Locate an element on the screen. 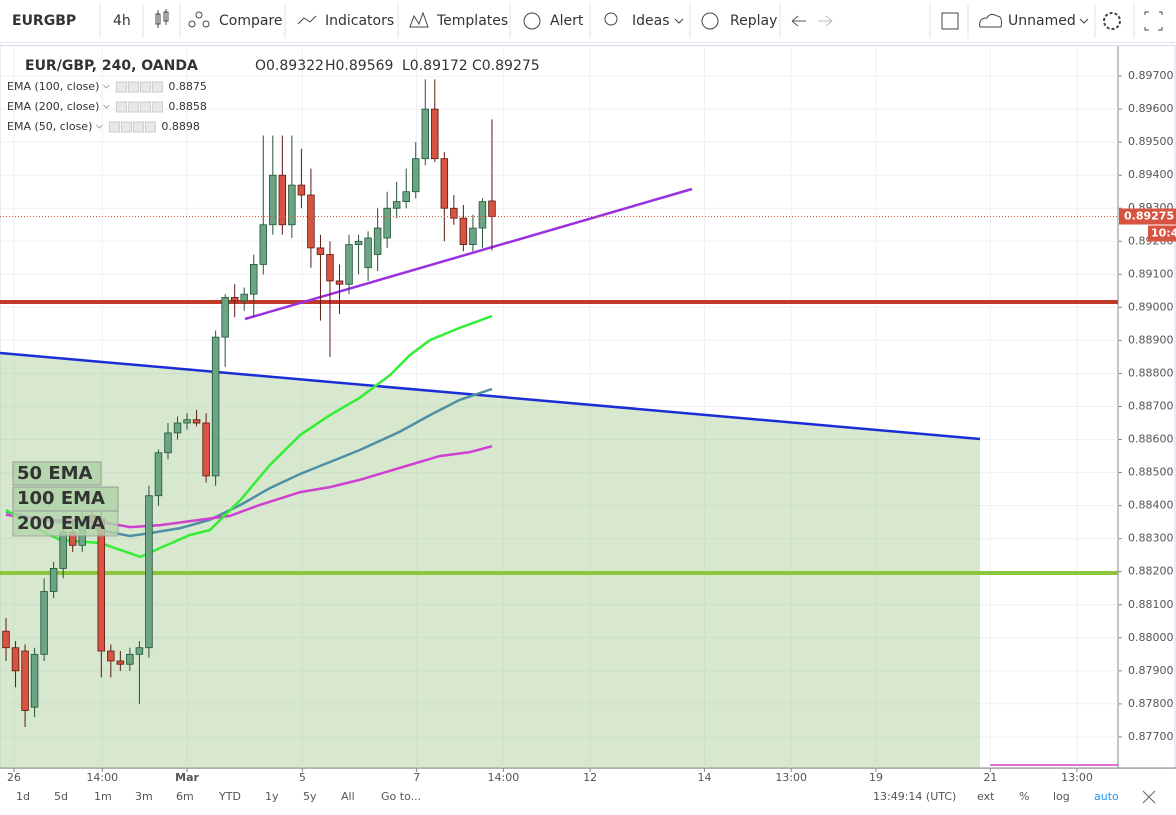 This screenshot has width=1176, height=815. y-tick-label: 0.89600 is located at coordinates (1151, 108).